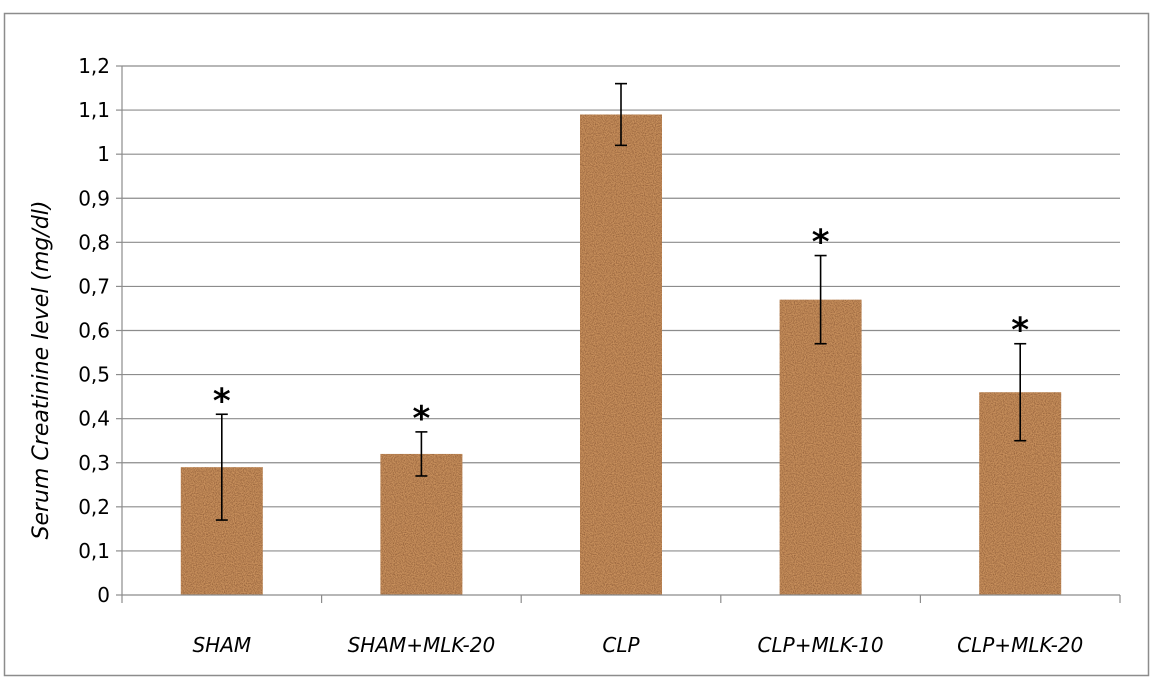 Image resolution: width=1153 pixels, height=686 pixels. I want to click on y-tick-label: 0,2, so click(94, 507).